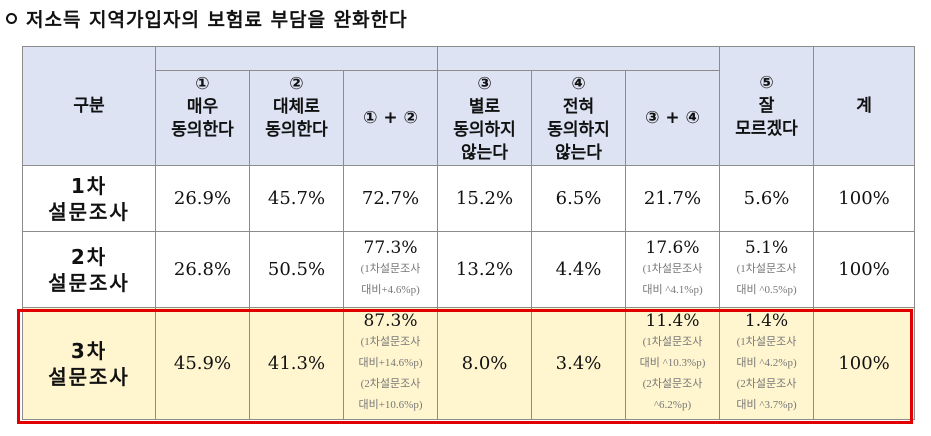 Image resolution: width=931 pixels, height=436 pixels. I want to click on cell-c5-note3: (2차설문조사, so click(766, 384).